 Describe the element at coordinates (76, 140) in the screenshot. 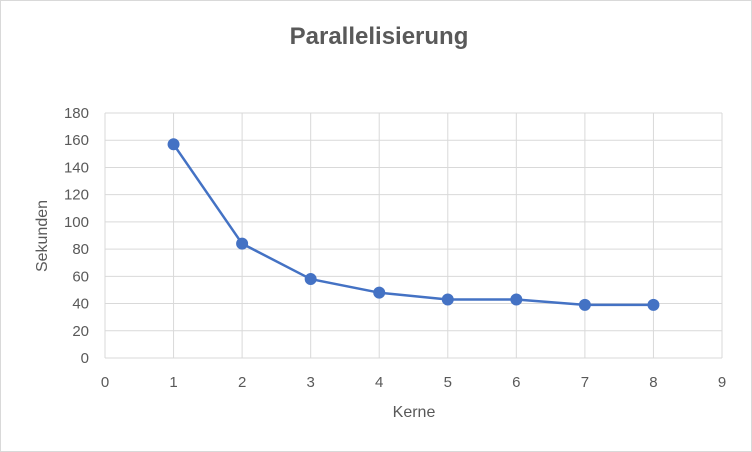

I see `y-tick-label: 160` at that location.